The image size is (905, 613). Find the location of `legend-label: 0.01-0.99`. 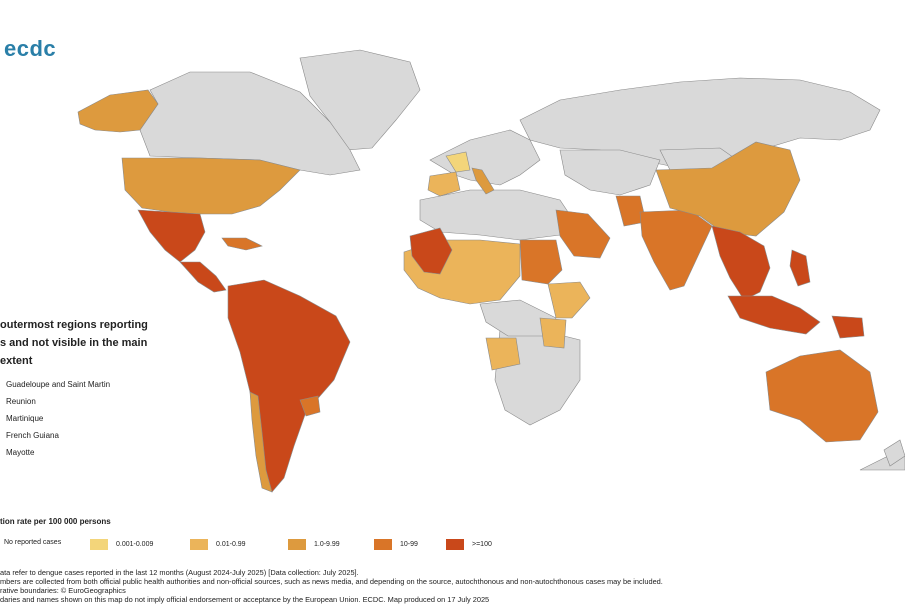

legend-label: 0.01-0.99 is located at coordinates (231, 544).